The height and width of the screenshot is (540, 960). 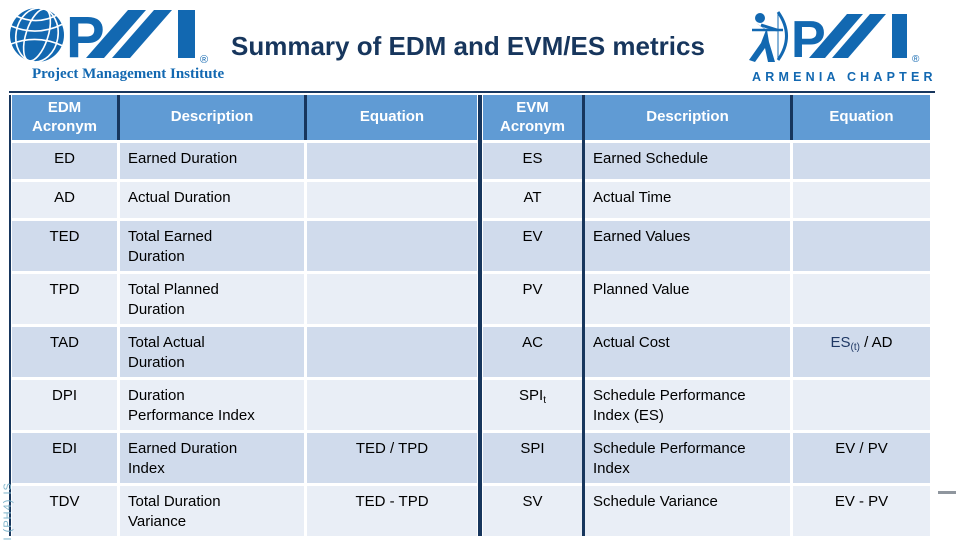 I want to click on column-header: EVM Acronym, so click(x=532, y=117).